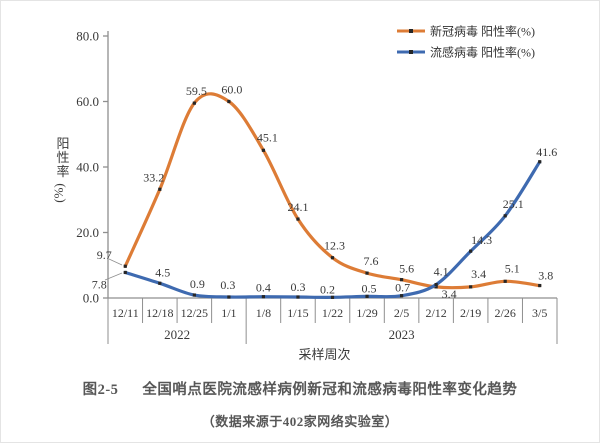  I want to click on data-label: 24.1, so click(297, 207).